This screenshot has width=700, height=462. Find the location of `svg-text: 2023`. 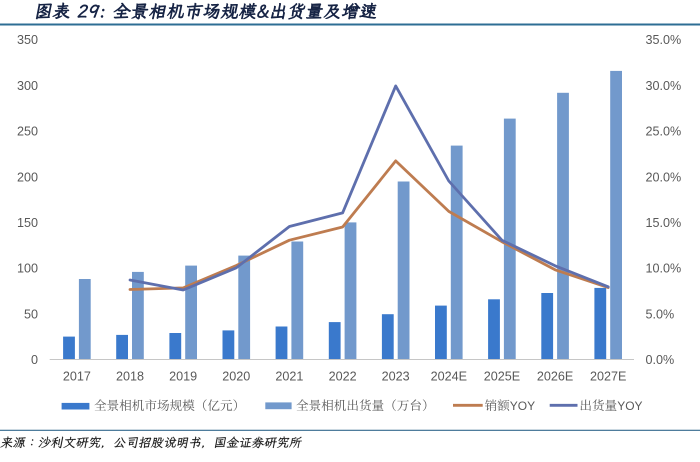

svg-text: 2023 is located at coordinates (396, 376).